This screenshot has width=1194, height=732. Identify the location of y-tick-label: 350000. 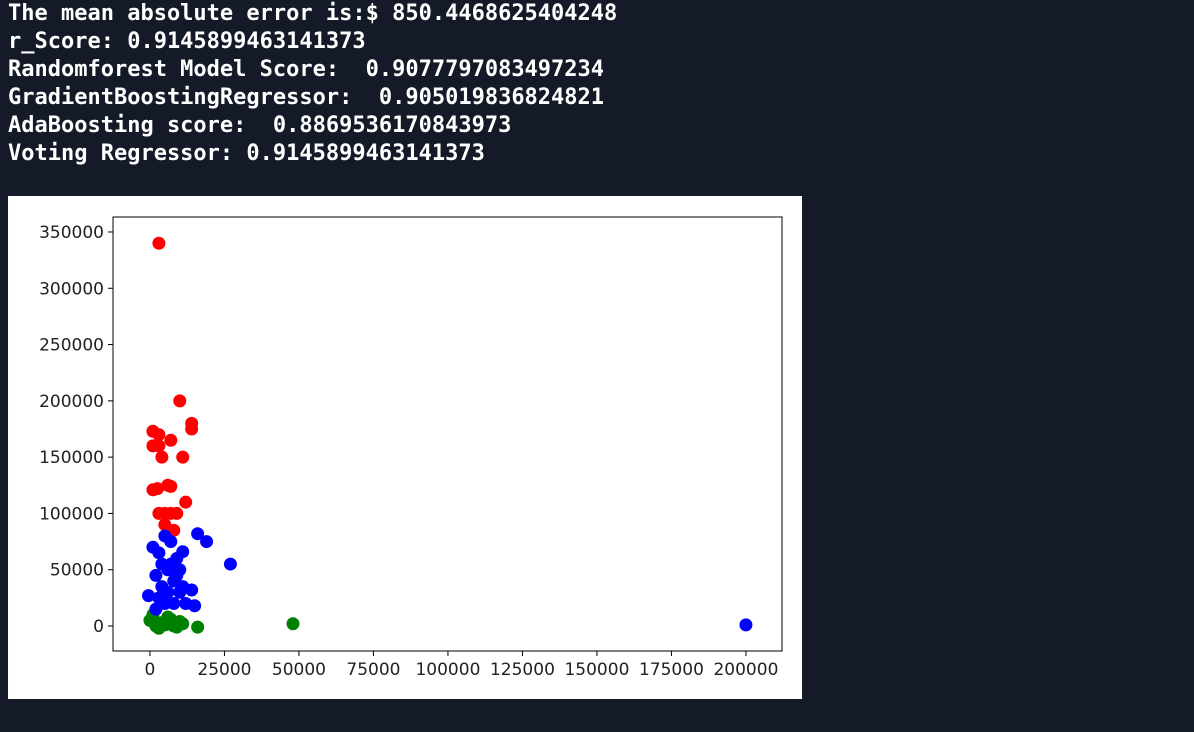
(71, 233).